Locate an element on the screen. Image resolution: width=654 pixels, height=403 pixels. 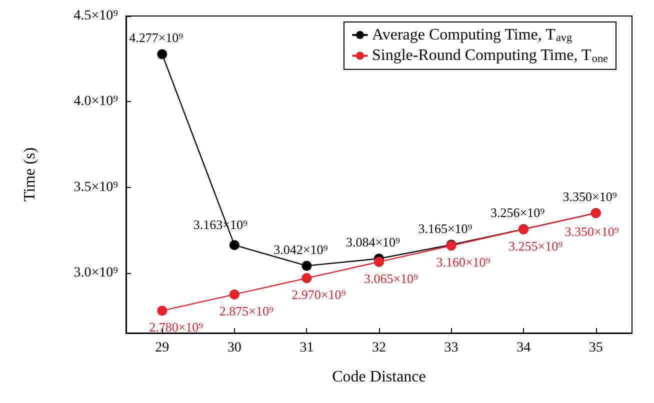
data-label: 2.970×10⁹ is located at coordinates (319, 294).